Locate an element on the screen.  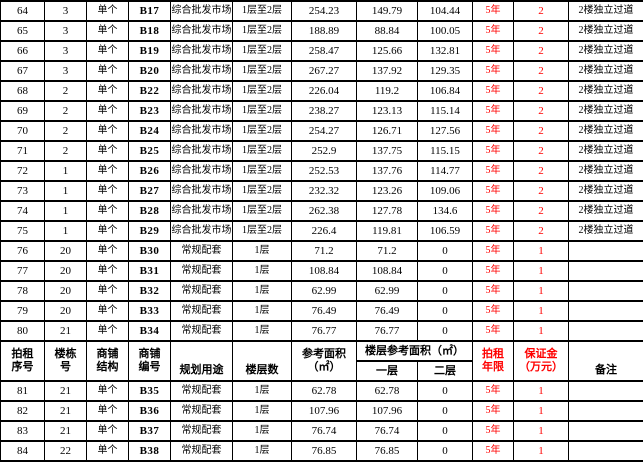
cell-area: 232.32 is located at coordinates (324, 191).